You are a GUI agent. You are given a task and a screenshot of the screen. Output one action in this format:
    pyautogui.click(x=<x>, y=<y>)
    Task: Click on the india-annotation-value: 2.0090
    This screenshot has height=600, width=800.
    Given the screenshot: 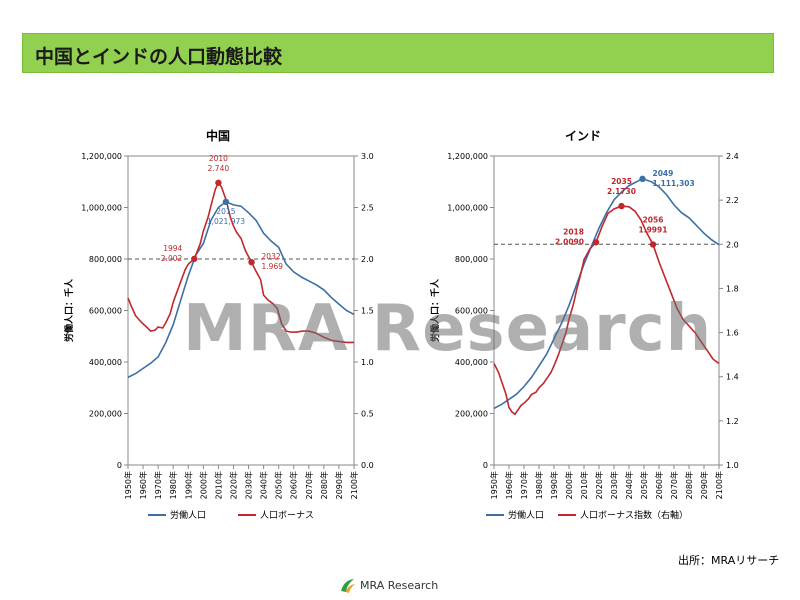 What is the action you would take?
    pyautogui.click(x=569, y=241)
    